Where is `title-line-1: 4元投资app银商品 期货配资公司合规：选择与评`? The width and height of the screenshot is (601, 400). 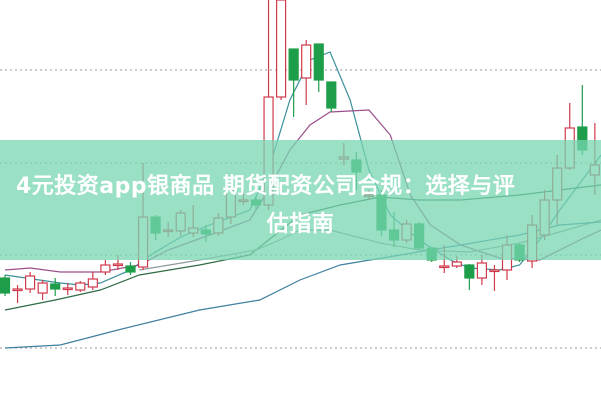
title-line-1: 4元投资app银商品 期货配资公司合规：选择与评 is located at coordinates (266, 186).